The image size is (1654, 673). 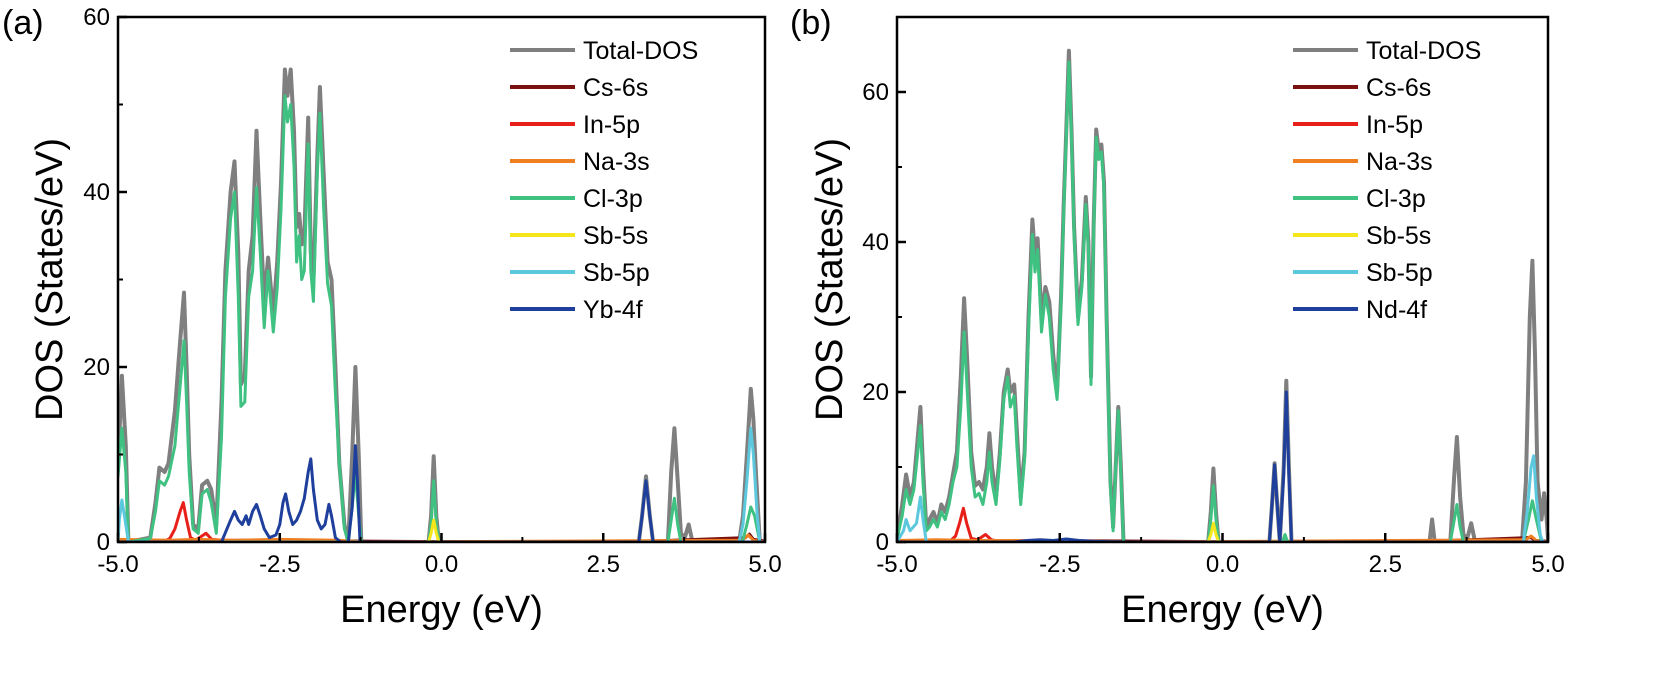 What do you see at coordinates (1396, 310) in the screenshot?
I see `legend-entry: Nd-4f` at bounding box center [1396, 310].